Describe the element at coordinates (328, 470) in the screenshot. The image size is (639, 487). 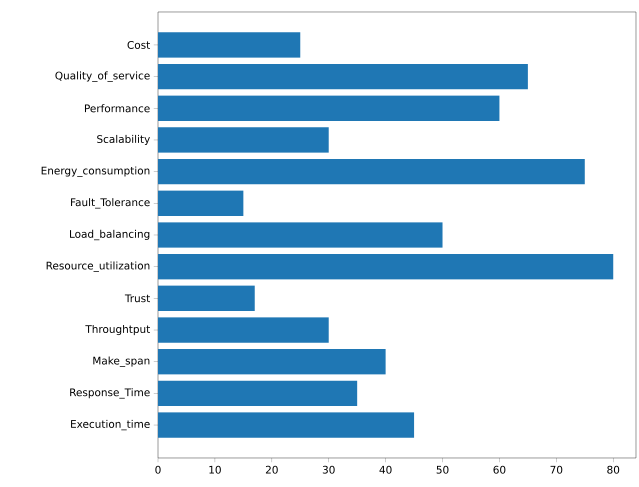
I see `x-tick-label: 30` at that location.